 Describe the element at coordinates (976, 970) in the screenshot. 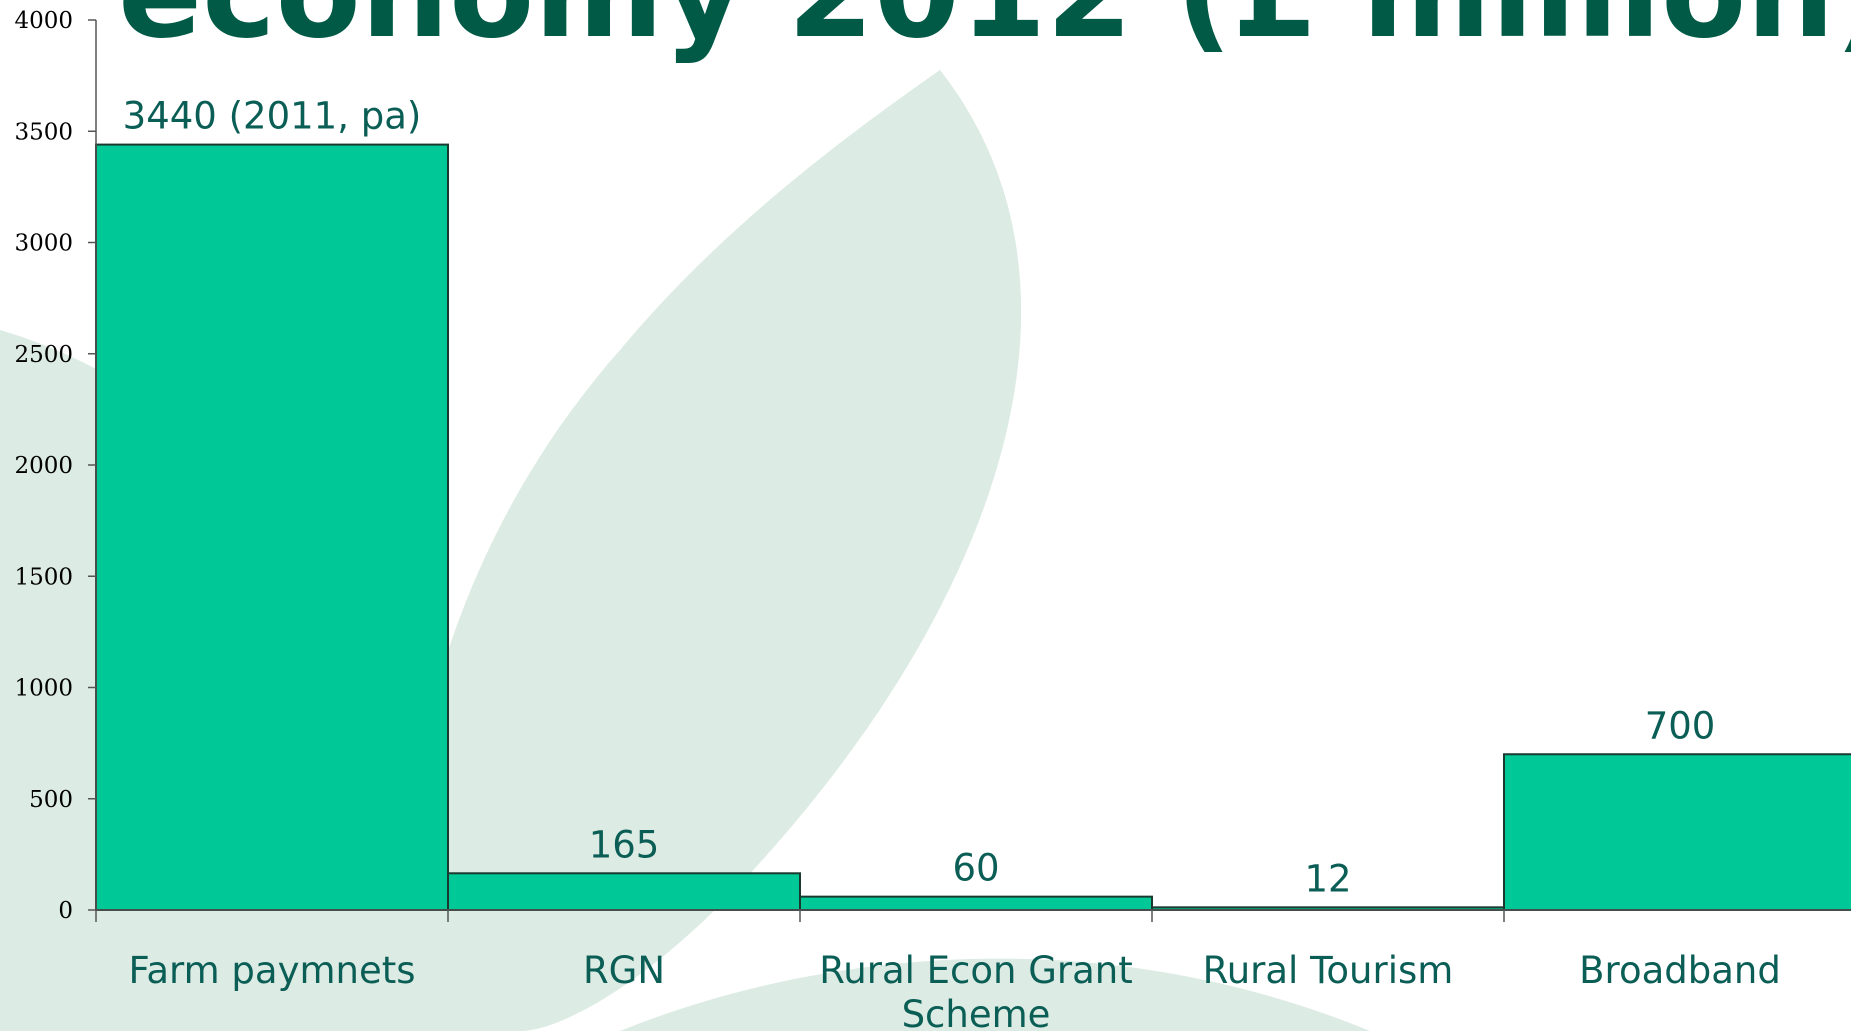

I see `x-tick-label-2-line-0: Rural Econ Grant` at that location.